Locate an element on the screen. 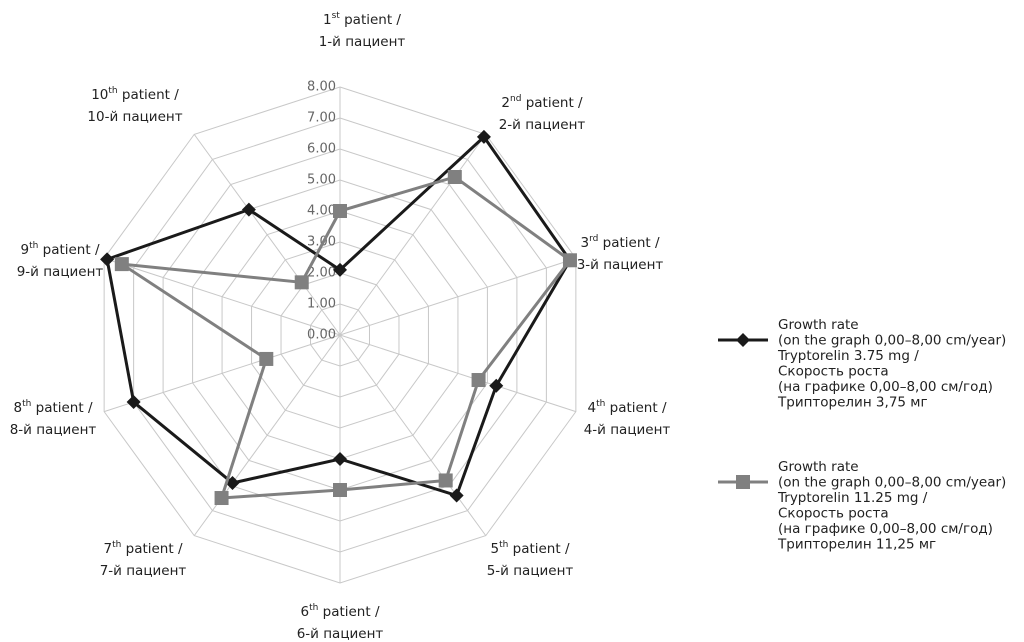 This screenshot has height=642, width=1024. y-tick-label: 8.00 is located at coordinates (321, 87).